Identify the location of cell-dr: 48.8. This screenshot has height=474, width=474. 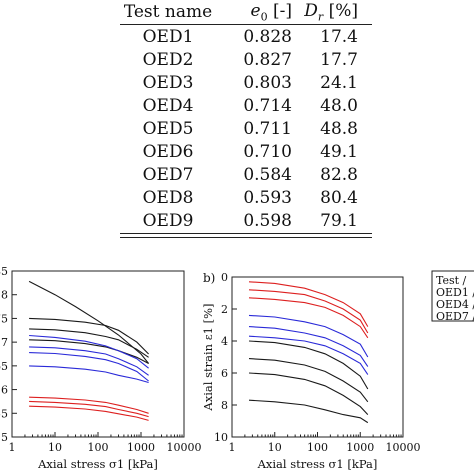
(339, 128).